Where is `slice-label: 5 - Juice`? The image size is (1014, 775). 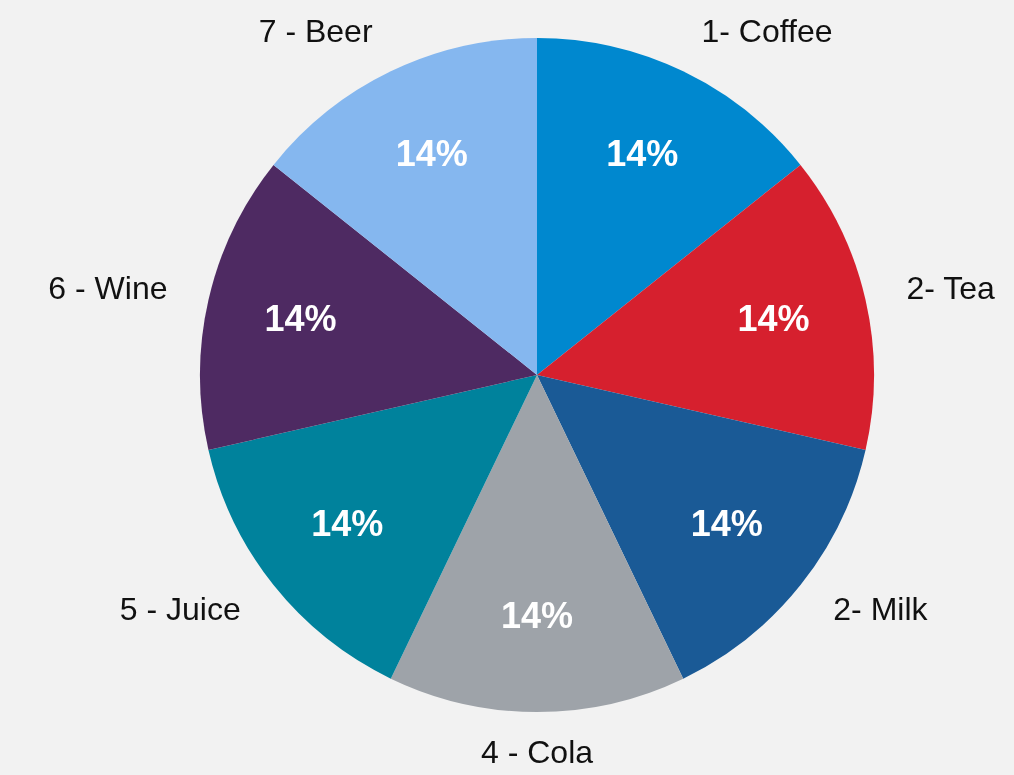 slice-label: 5 - Juice is located at coordinates (180, 609).